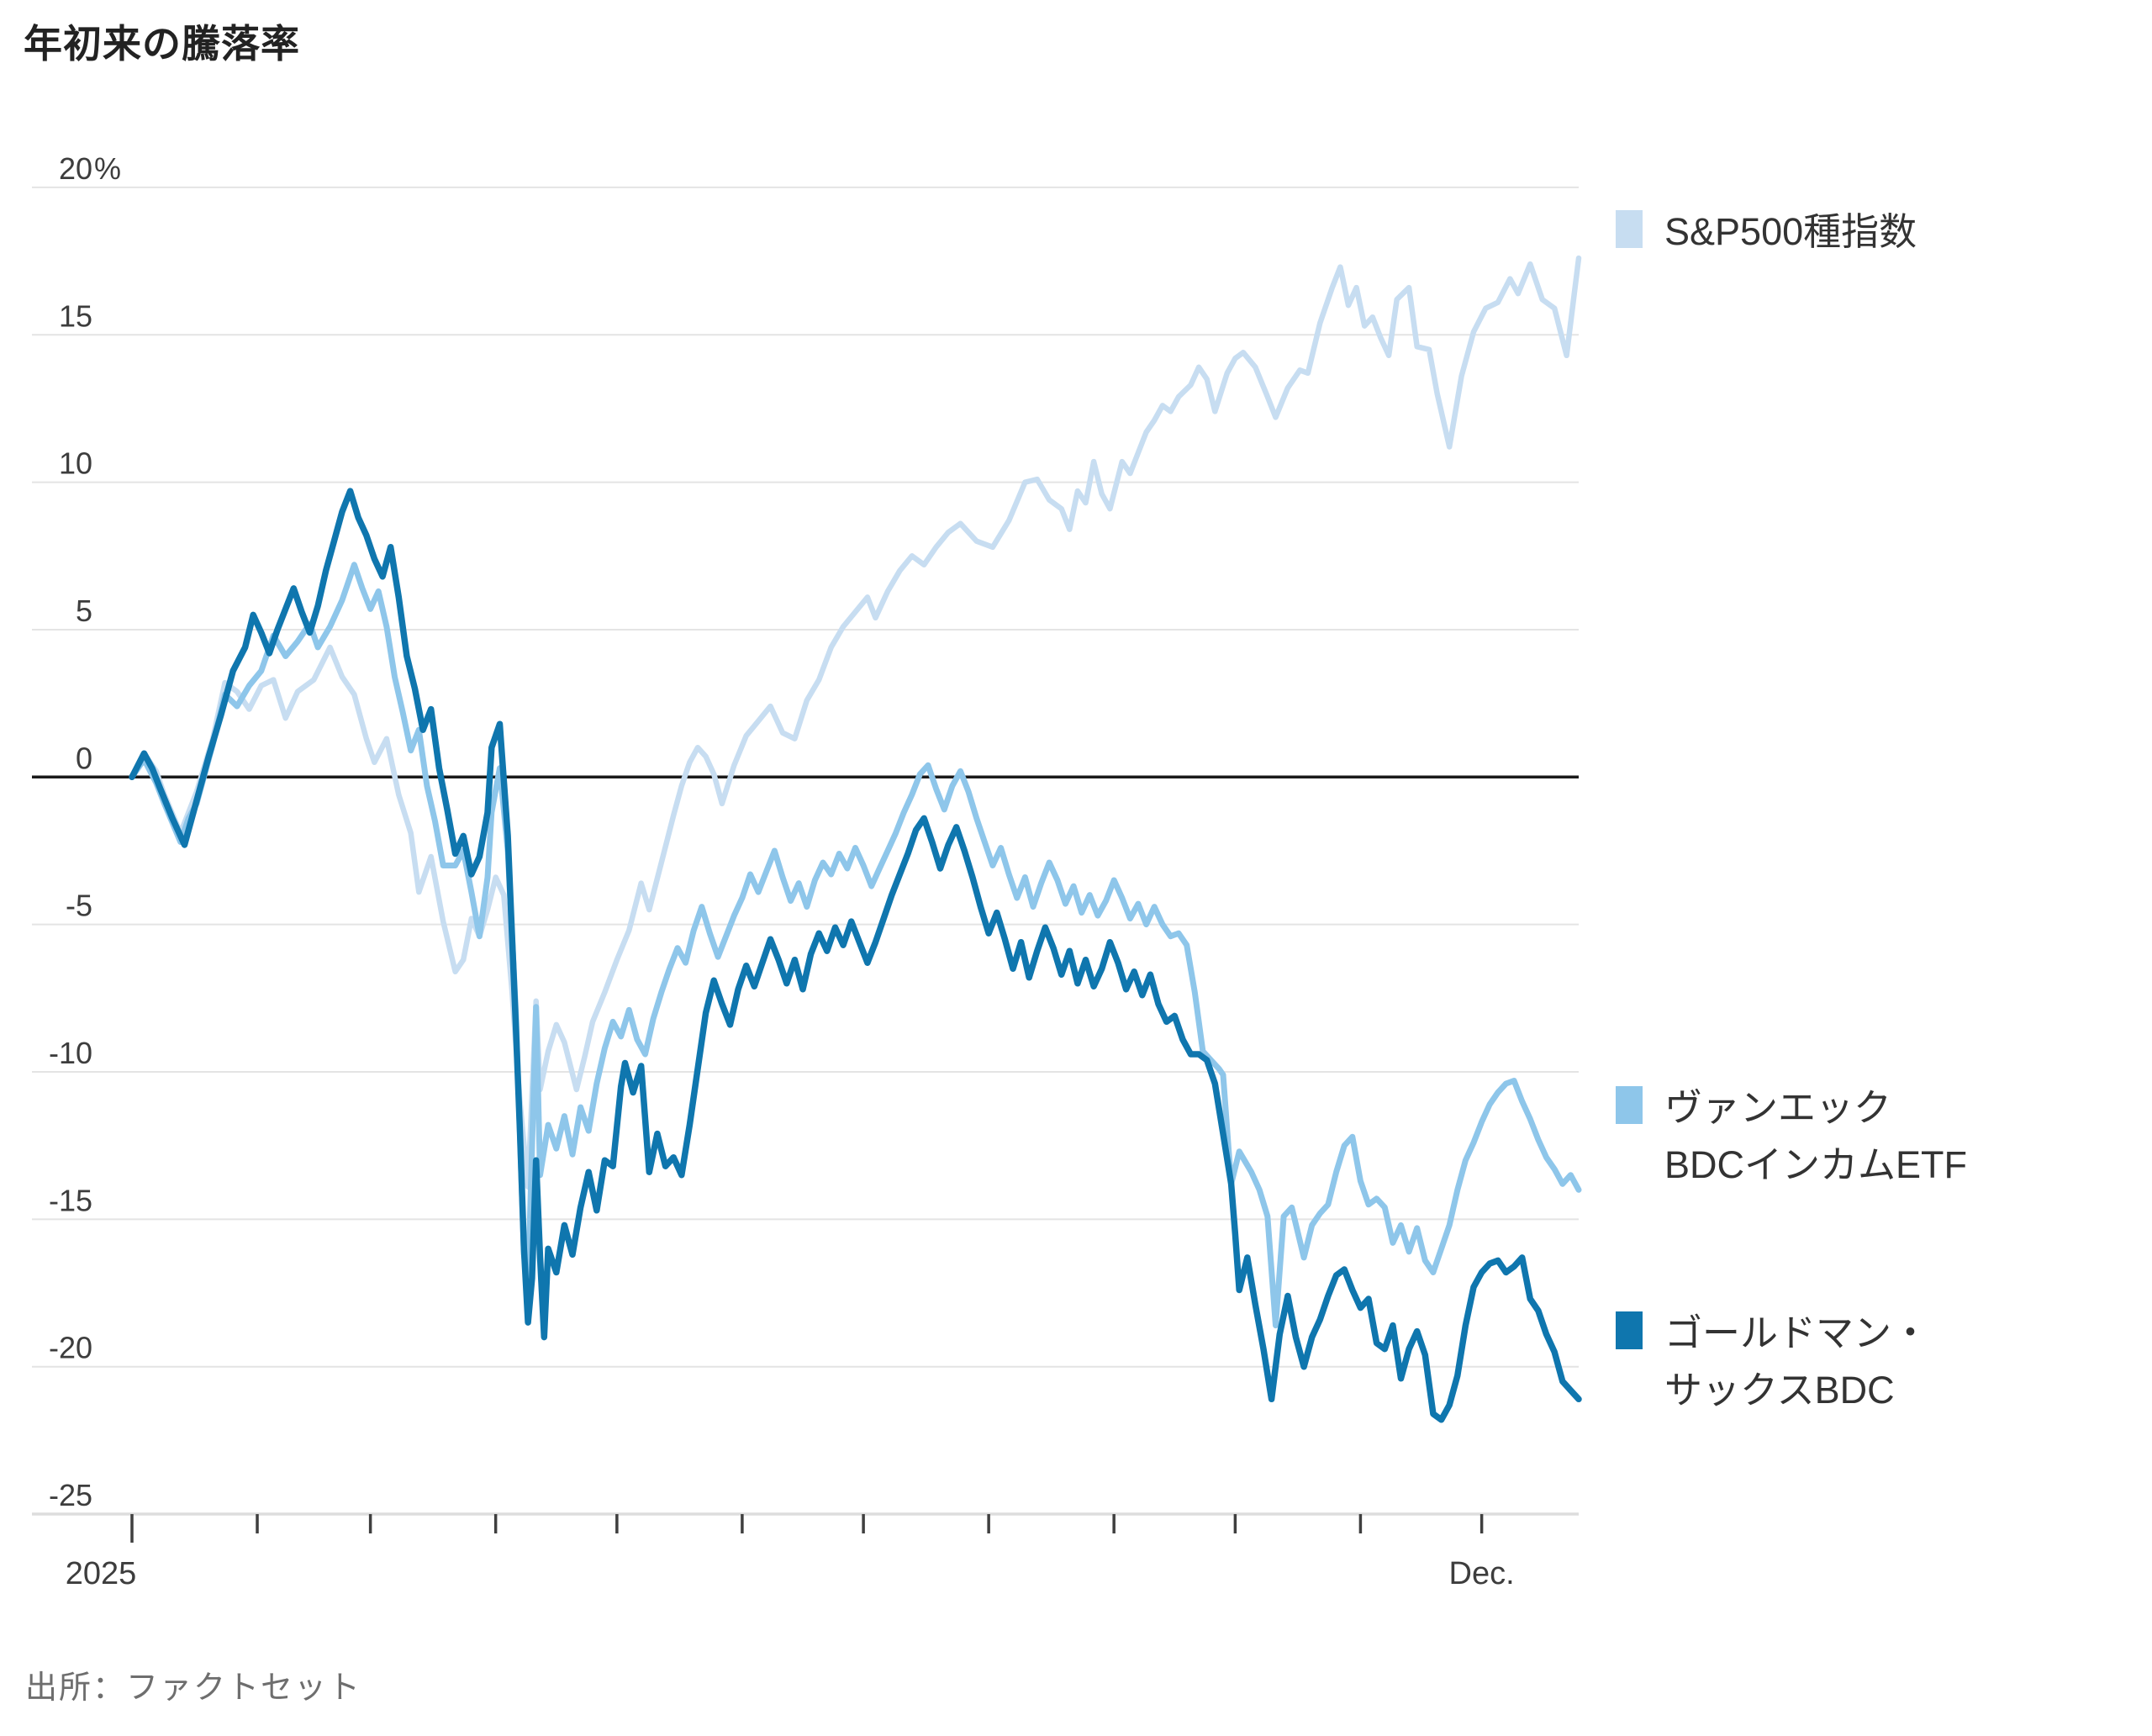  Describe the element at coordinates (75, 168) in the screenshot. I see `y-tick-label: 20` at that location.